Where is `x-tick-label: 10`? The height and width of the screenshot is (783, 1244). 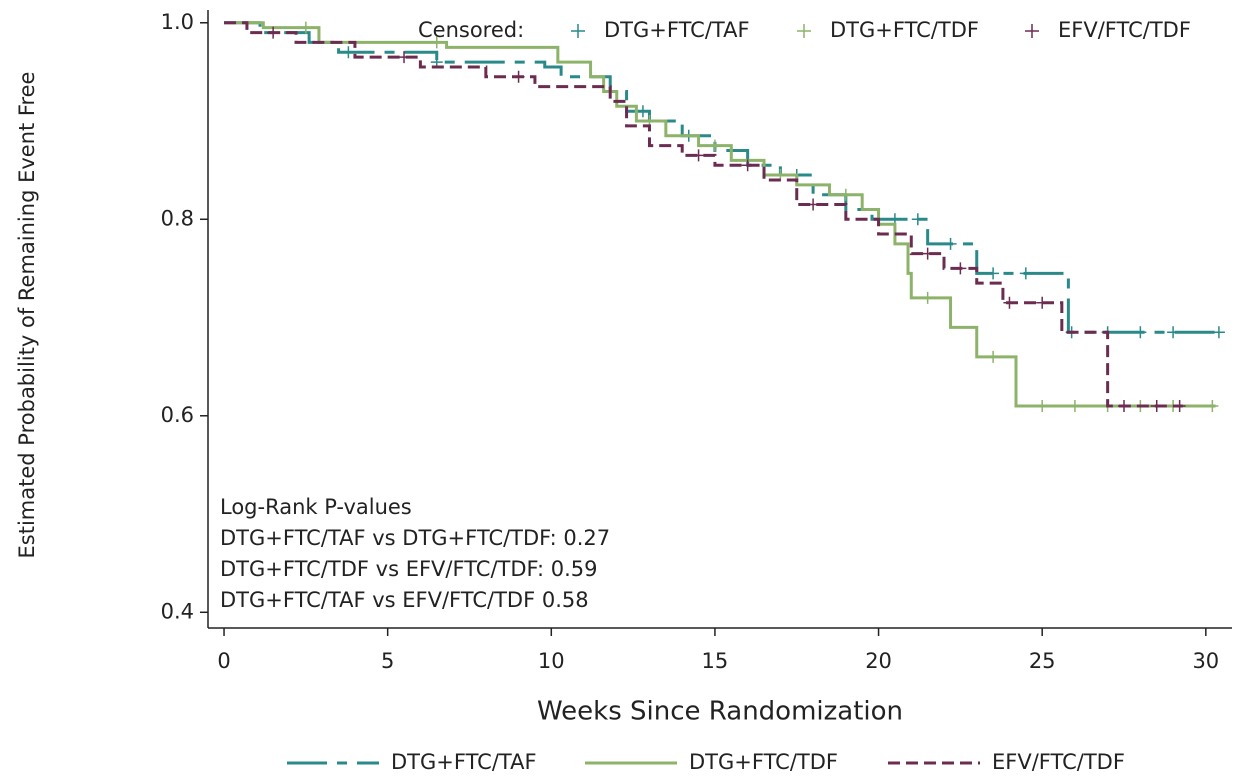
x-tick-label: 10 is located at coordinates (551, 661).